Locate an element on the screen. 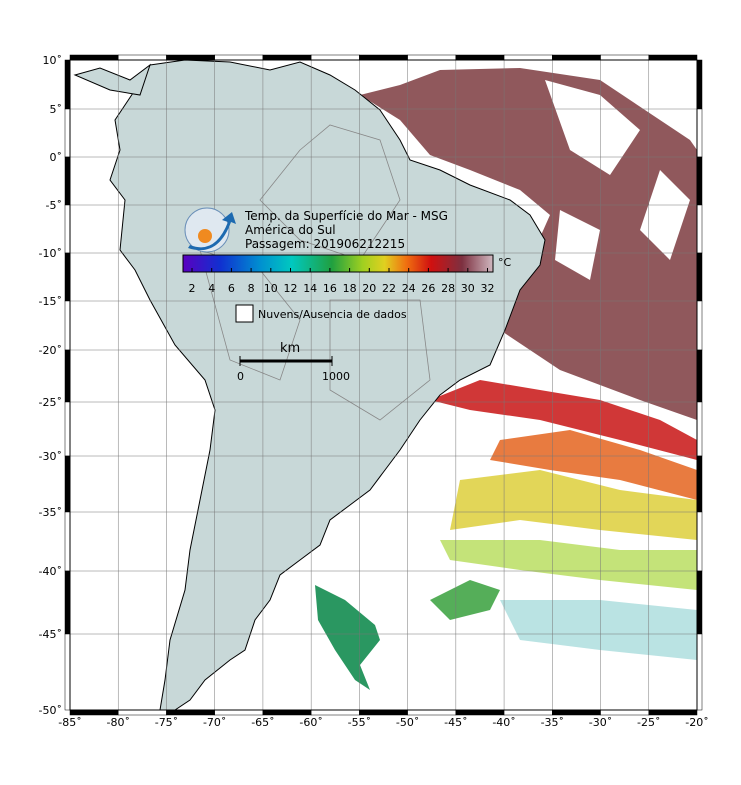  colorbar-tick-label: 28 is located at coordinates (448, 288).